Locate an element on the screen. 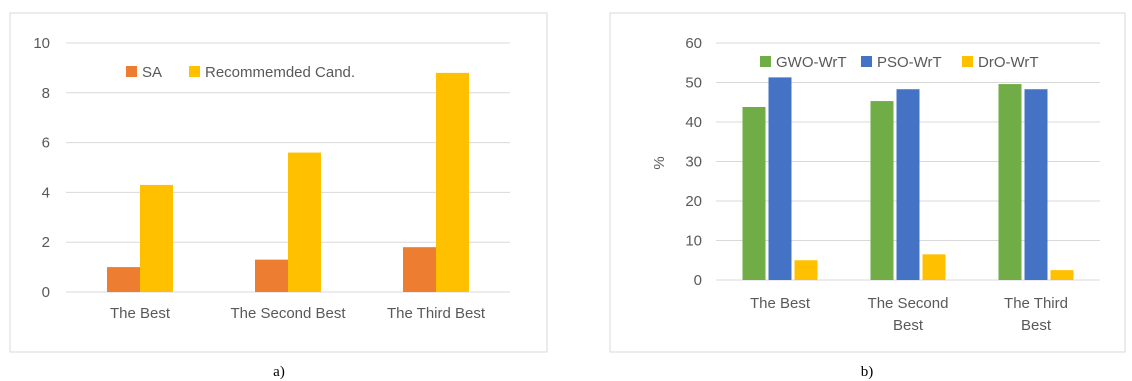  chart-b-legend-label: GWO-WrT is located at coordinates (811, 62).